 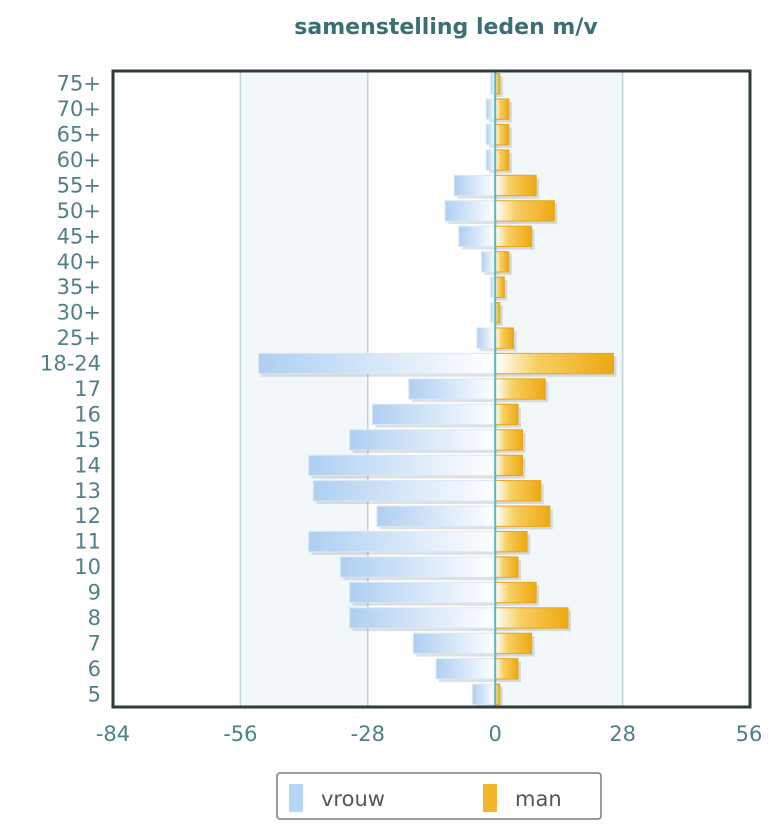 What do you see at coordinates (87, 465) in the screenshot?
I see `category-label: 14` at bounding box center [87, 465].